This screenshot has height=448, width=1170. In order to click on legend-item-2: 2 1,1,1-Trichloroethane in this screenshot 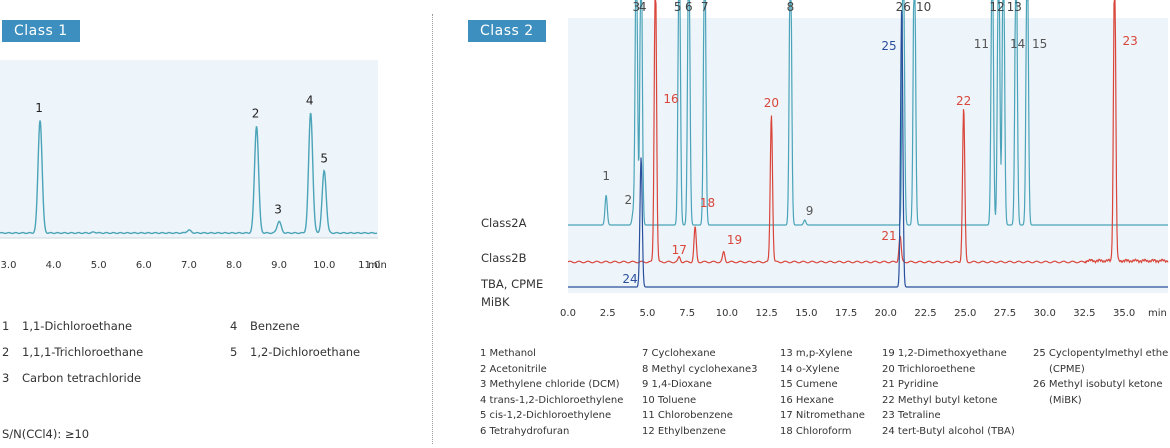, I will do `click(73, 352)`.